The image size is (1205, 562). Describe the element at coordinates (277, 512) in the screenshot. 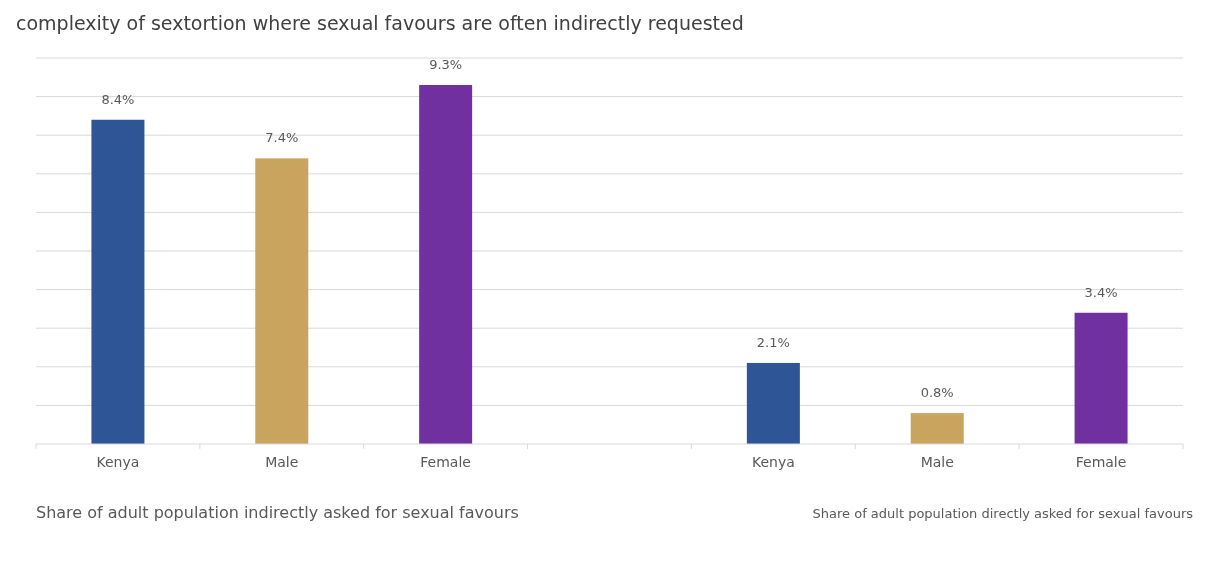

I see `text: Share of adult population indirectly asked for sexual favours` at that location.